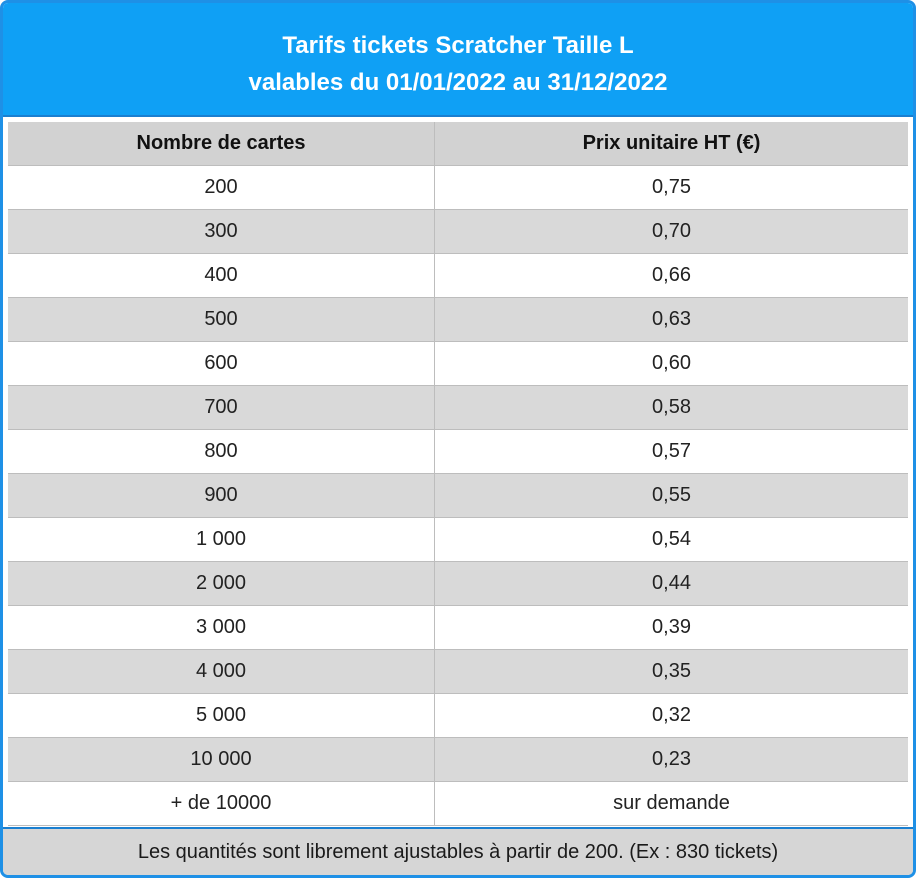 This screenshot has width=916, height=878. Describe the element at coordinates (671, 231) in the screenshot. I see `price-cell: 0,70` at that location.